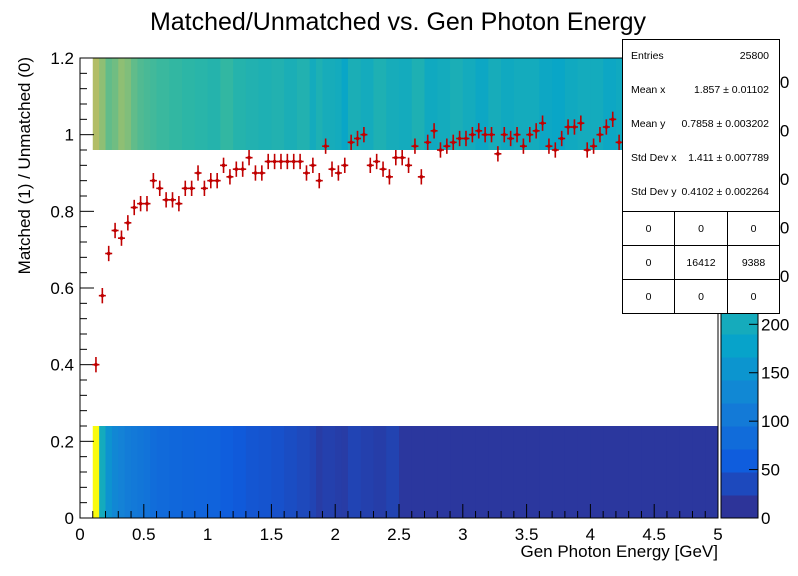  What do you see at coordinates (619, 551) in the screenshot?
I see `x-axis-label: Gen Photon Energy [GeV]` at bounding box center [619, 551].